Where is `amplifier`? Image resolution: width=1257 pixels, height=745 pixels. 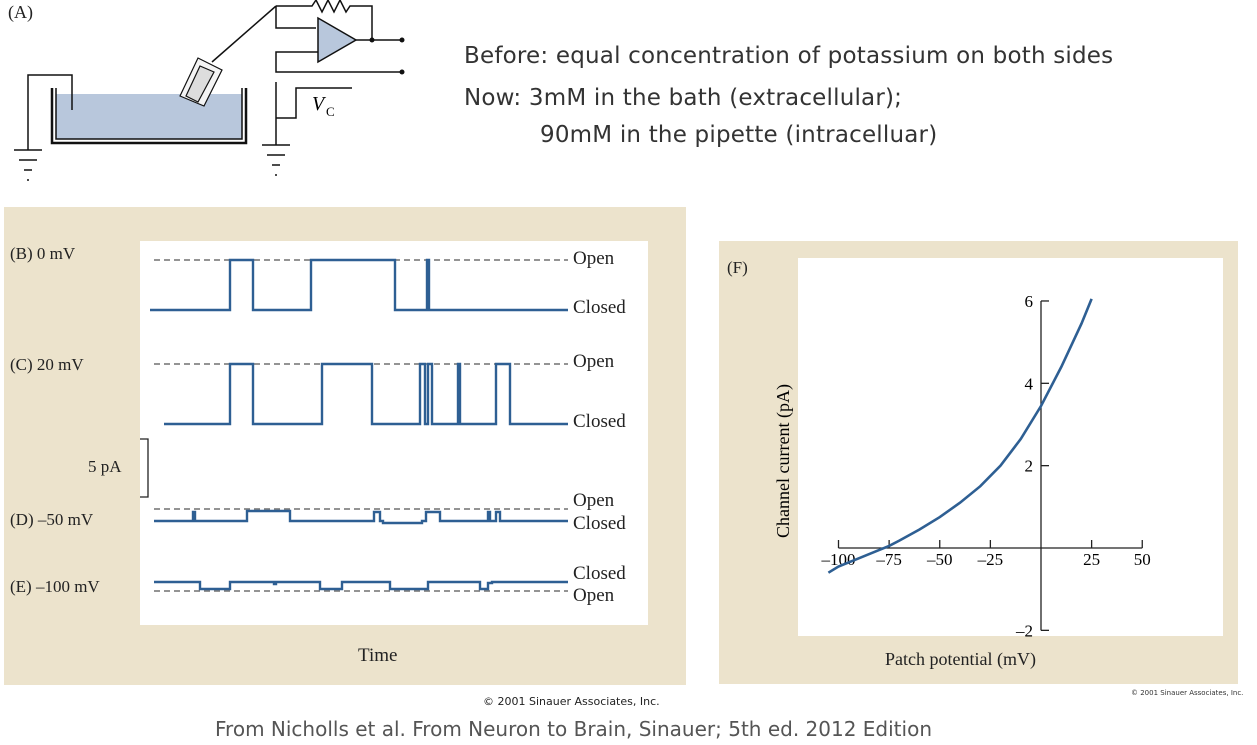
amplifier is located at coordinates (337, 40).